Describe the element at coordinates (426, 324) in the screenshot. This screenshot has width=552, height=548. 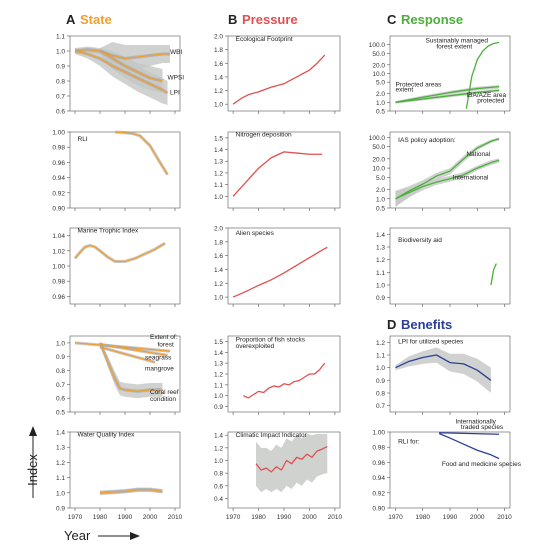
I see `header-d-title: Benefits` at that location.